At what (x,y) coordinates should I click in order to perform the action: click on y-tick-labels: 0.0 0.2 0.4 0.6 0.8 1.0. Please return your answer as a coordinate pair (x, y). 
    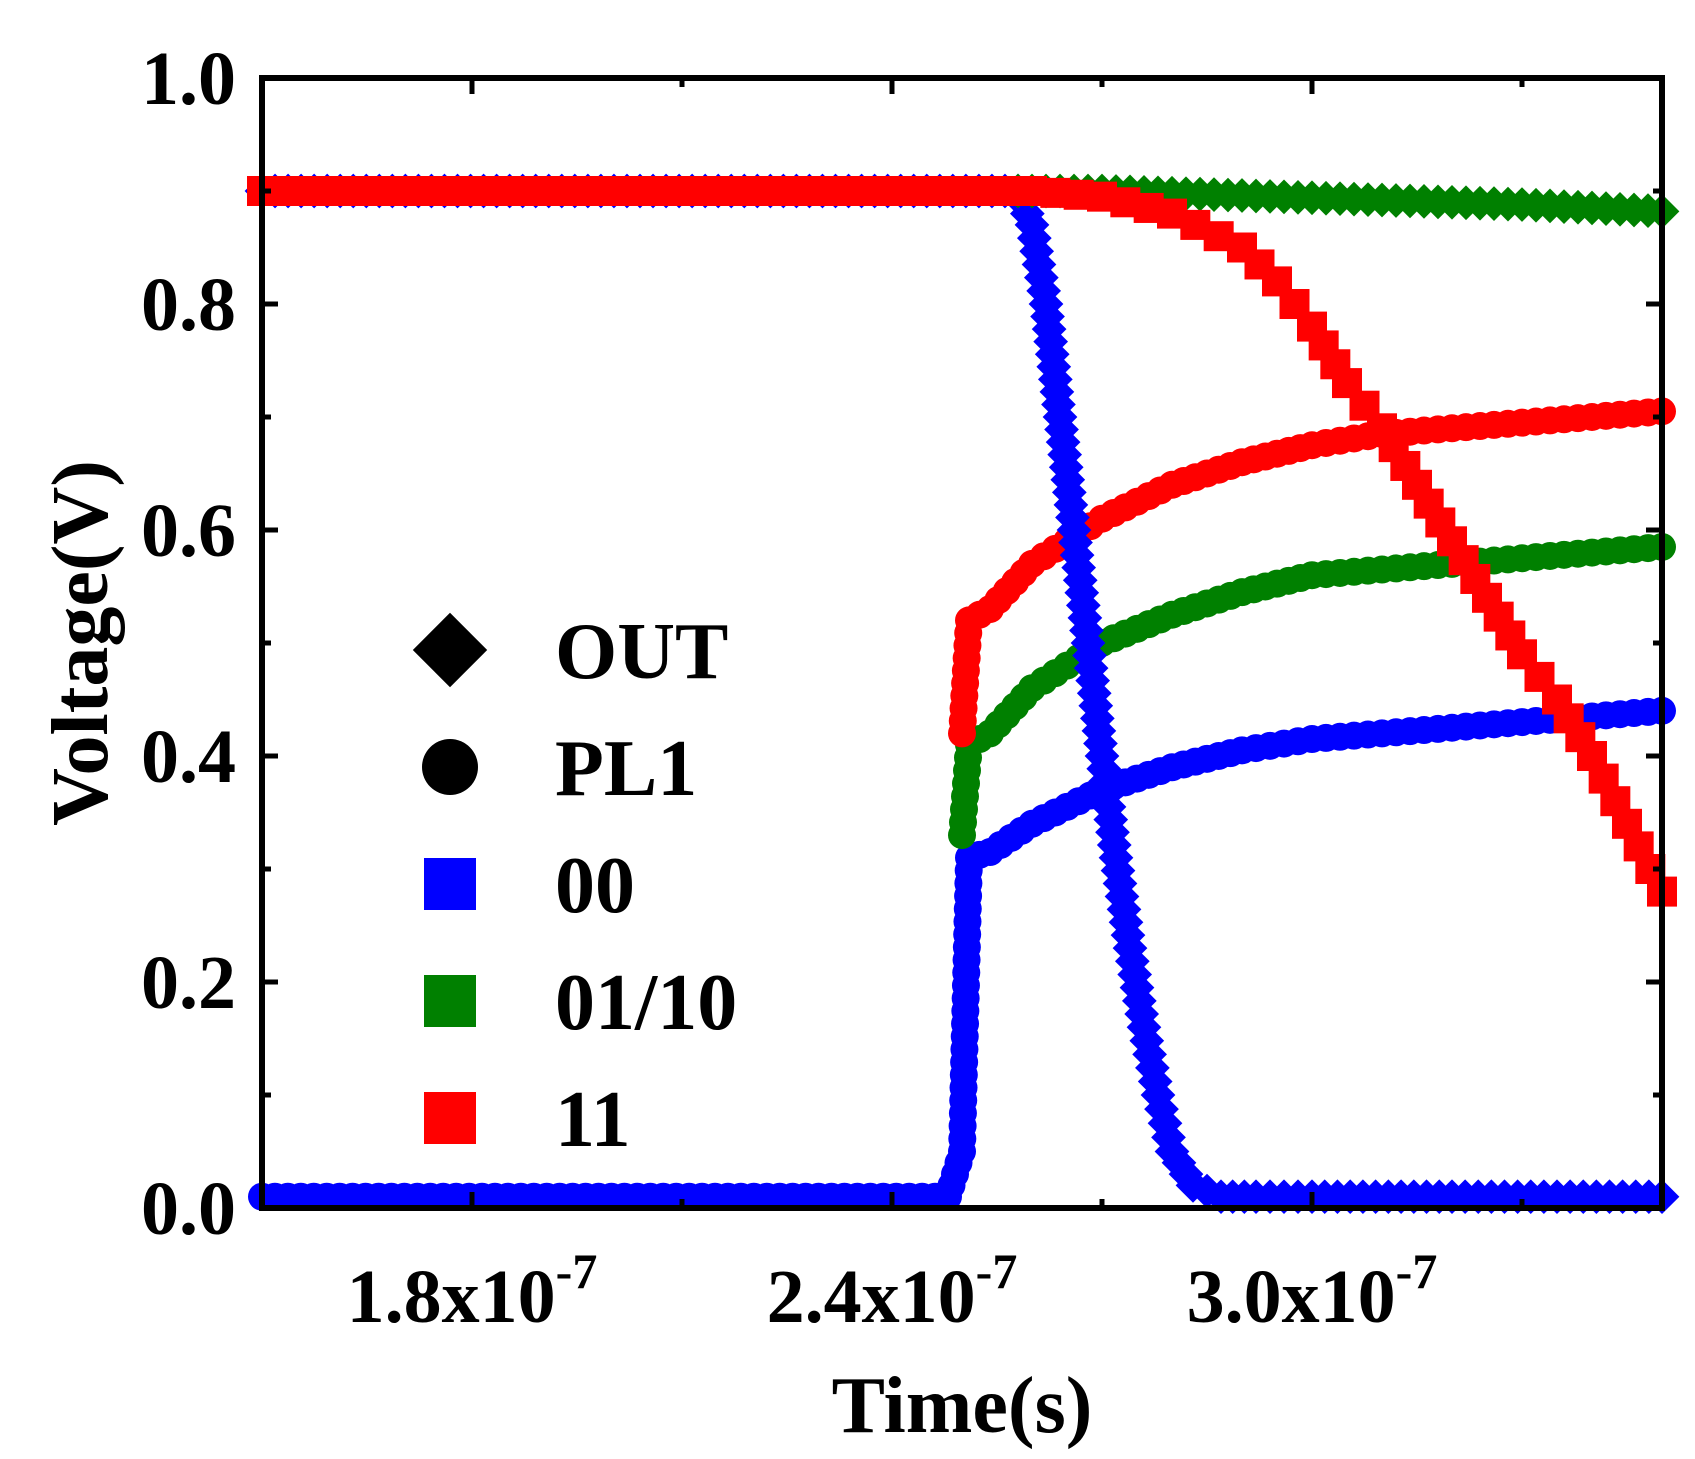
    Looking at the image, I should click on (188, 644).